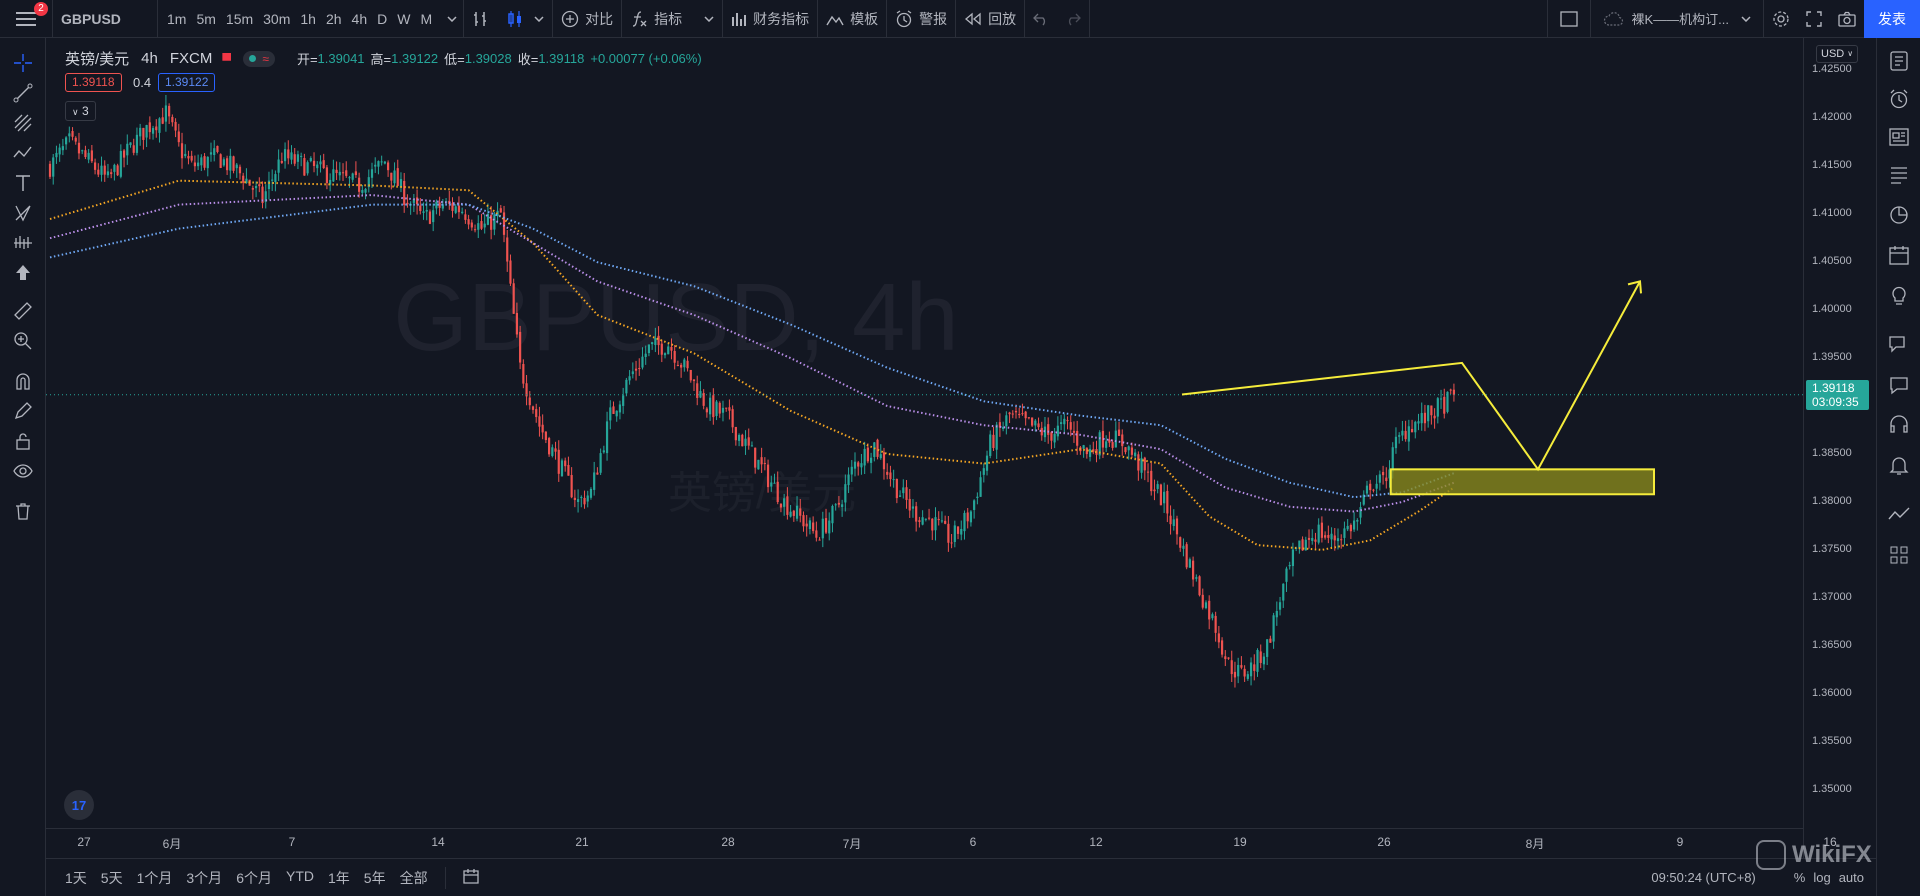 This screenshot has width=1920, height=896. I want to click on price-tick-label: 1.38000, so click(1832, 500).